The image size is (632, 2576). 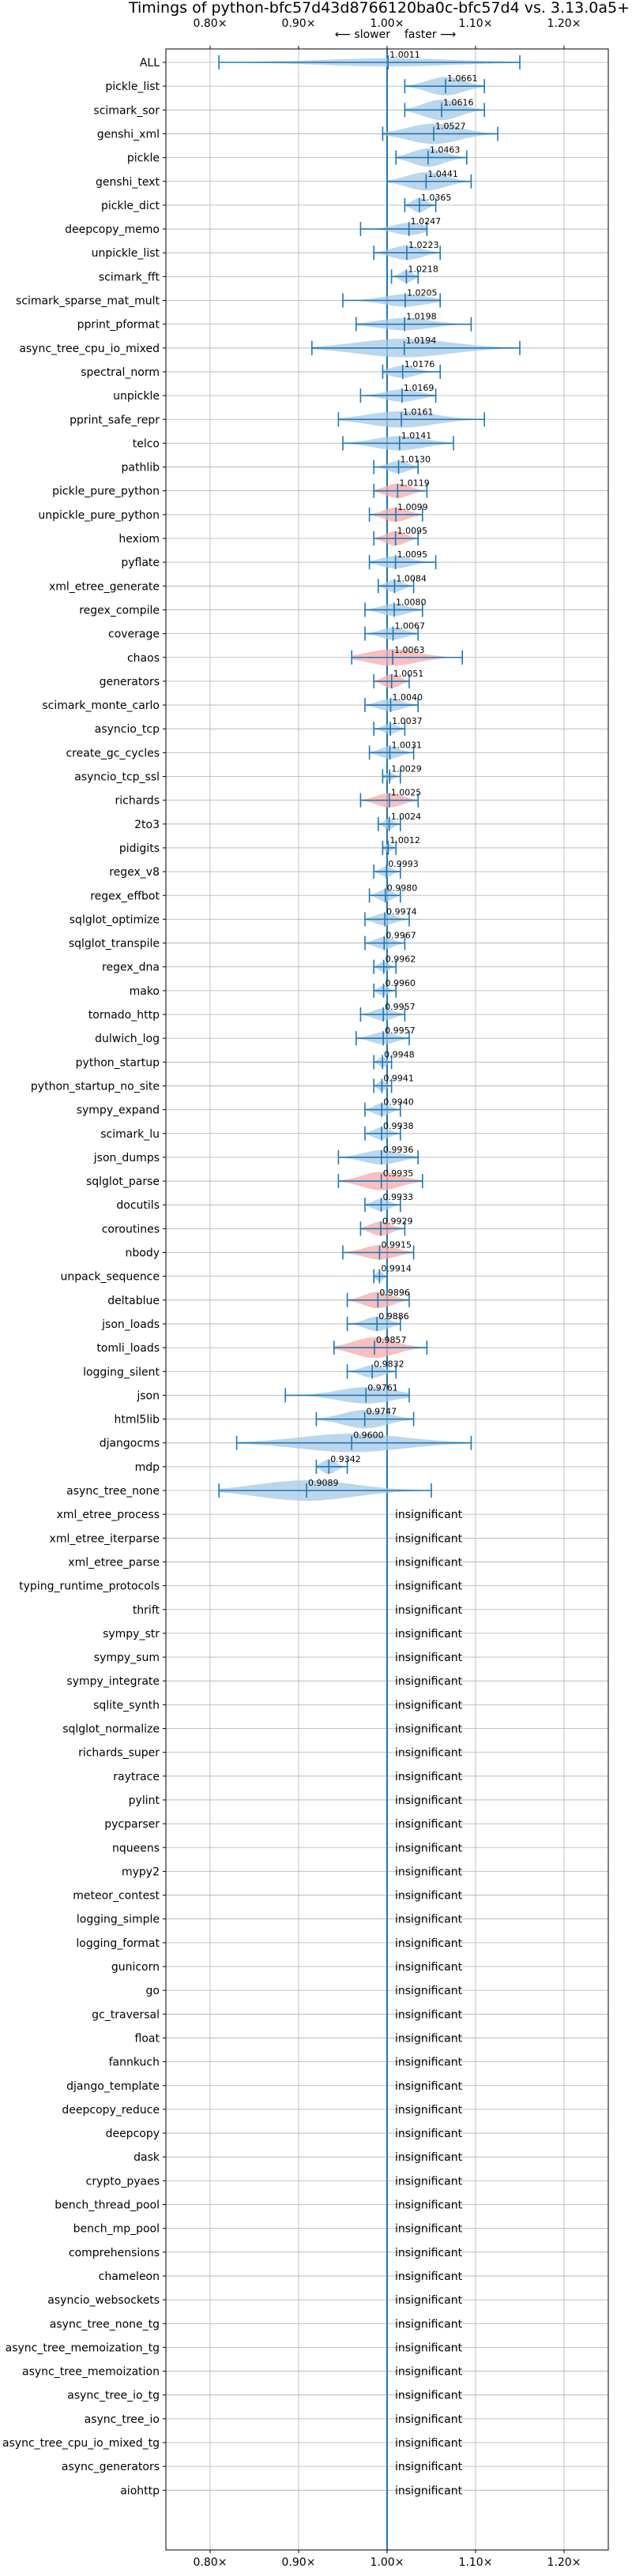 What do you see at coordinates (124, 1015) in the screenshot?
I see `benchmark-label: tornado_http` at bounding box center [124, 1015].